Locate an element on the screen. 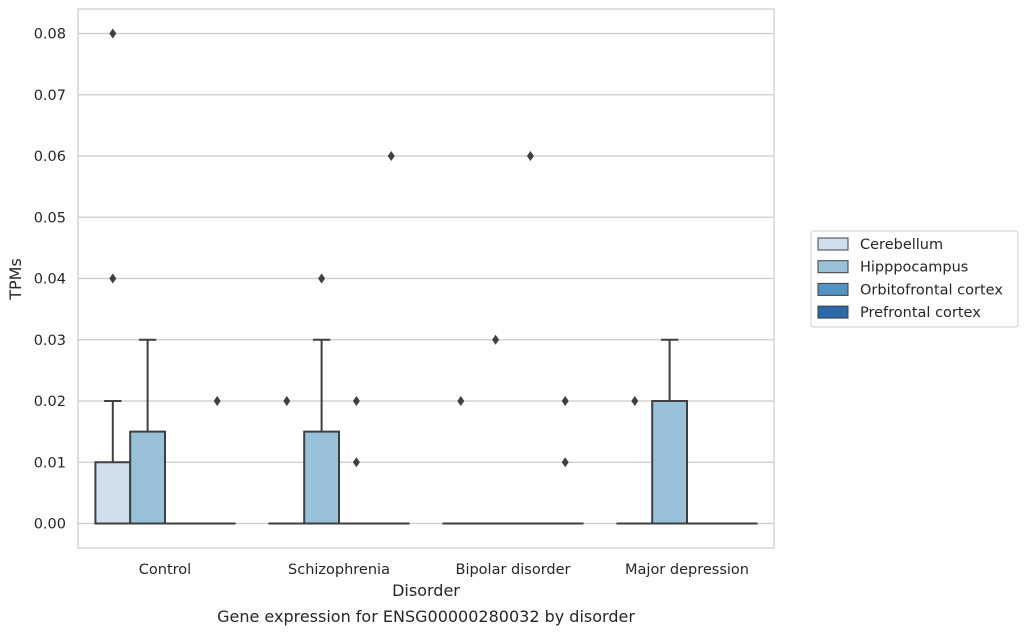  y-tick-label: 0.02 is located at coordinates (50, 402).